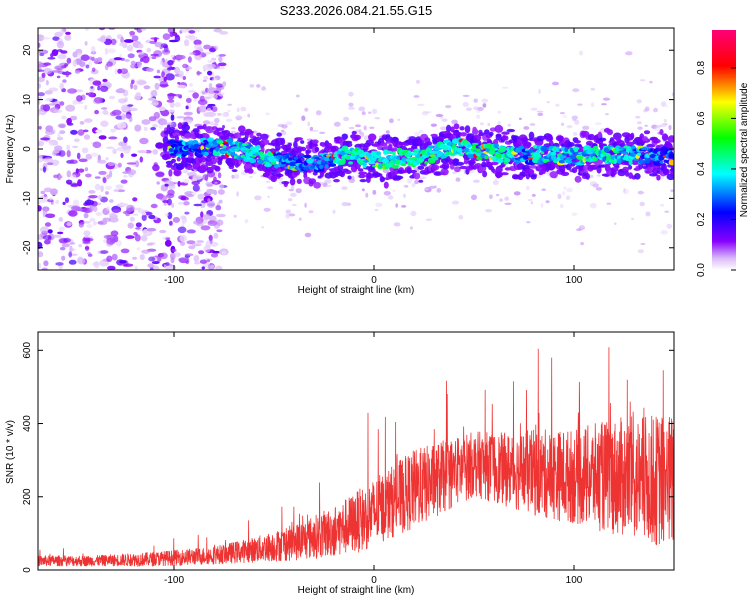  What do you see at coordinates (716, 169) in the screenshot?
I see `colorbar-ticks: 0.0 0.2 0.4 0.6 0.8` at bounding box center [716, 169].